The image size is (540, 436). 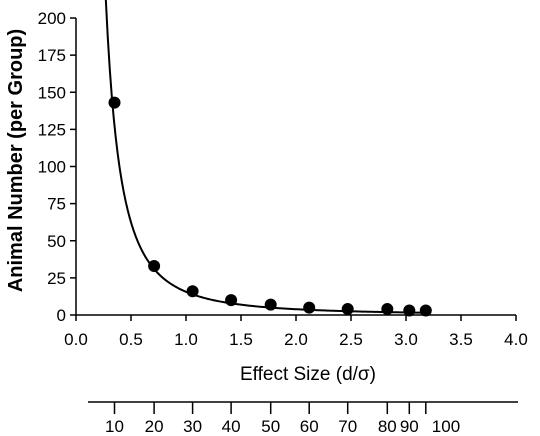 I want to click on x-axis-ticks: 0.0 0.5 1.0 1.5 2.0 2.5 3.0 3.5 4.0, so click(x=296, y=332).